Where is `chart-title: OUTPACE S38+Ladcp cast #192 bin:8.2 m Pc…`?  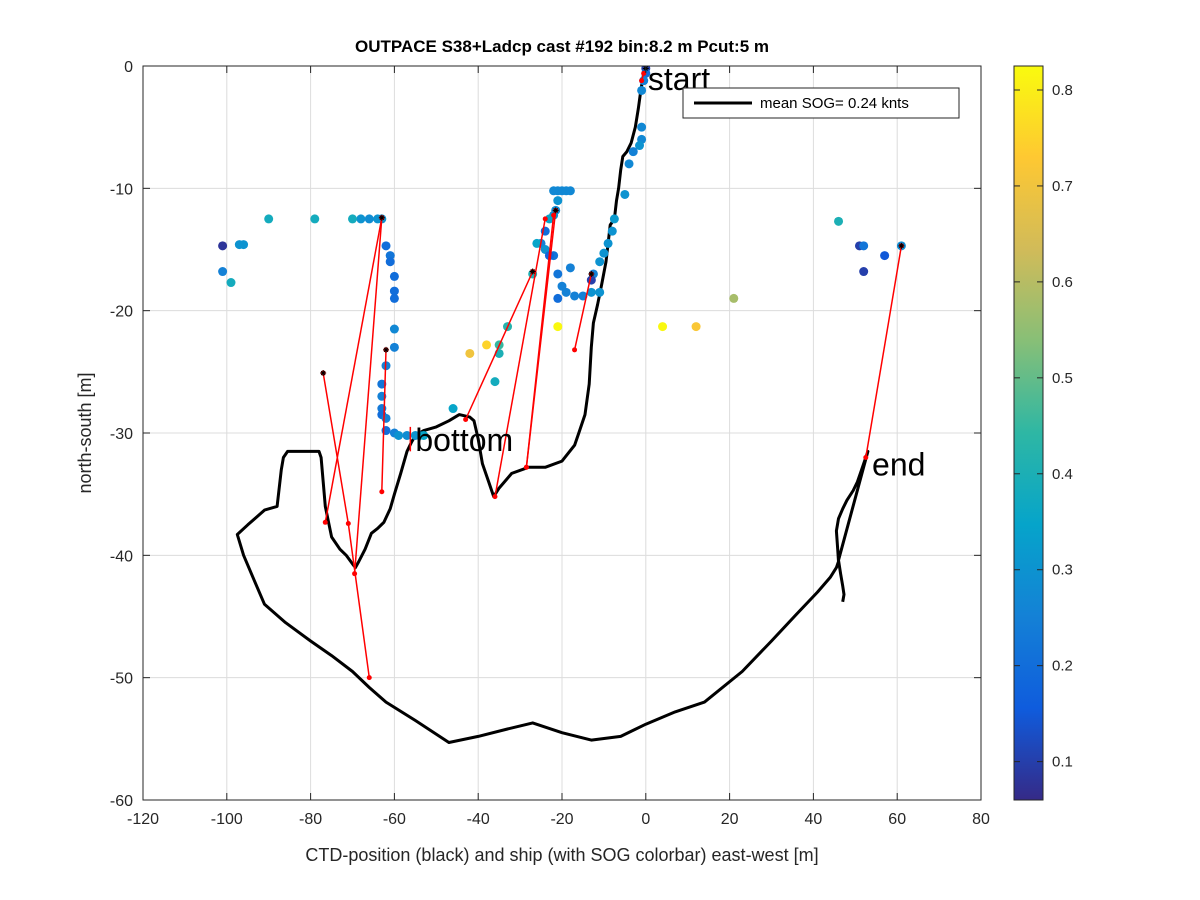 chart-title: OUTPACE S38+Ladcp cast #192 bin:8.2 m Pc… is located at coordinates (562, 46).